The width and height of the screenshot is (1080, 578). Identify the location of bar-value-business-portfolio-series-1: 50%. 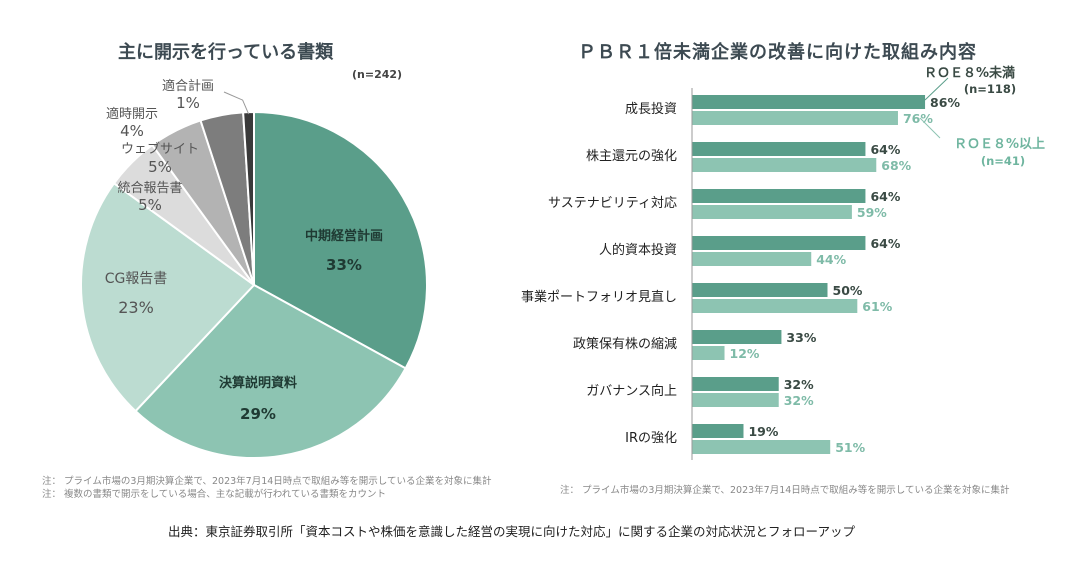
(848, 290).